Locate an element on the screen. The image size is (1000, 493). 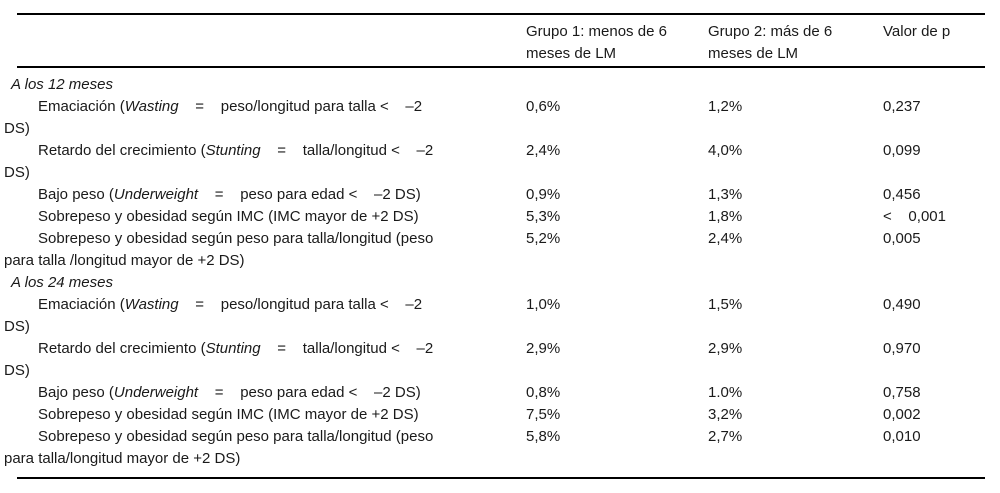
group1-value-cell: 5,3% is located at coordinates (543, 216).